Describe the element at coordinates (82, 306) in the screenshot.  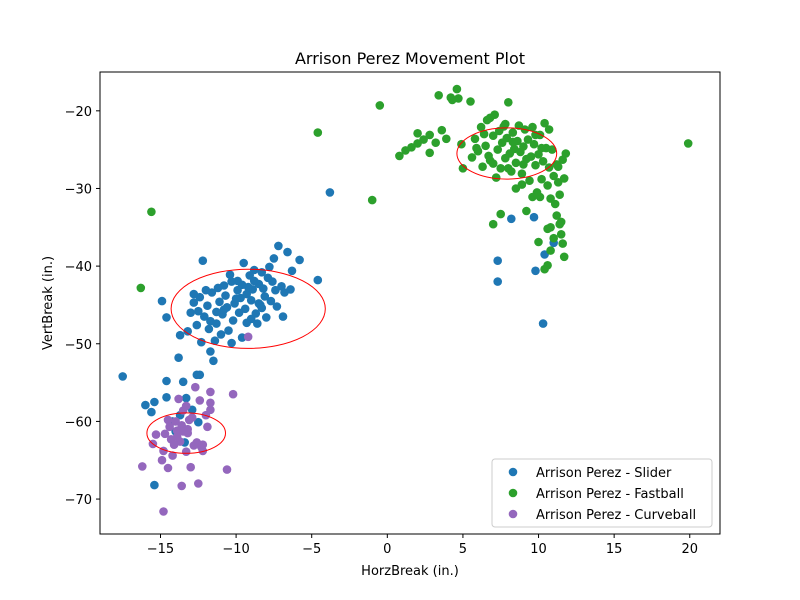
I see `y-axis: −20 −30 −40 −50 −60 −70` at that location.